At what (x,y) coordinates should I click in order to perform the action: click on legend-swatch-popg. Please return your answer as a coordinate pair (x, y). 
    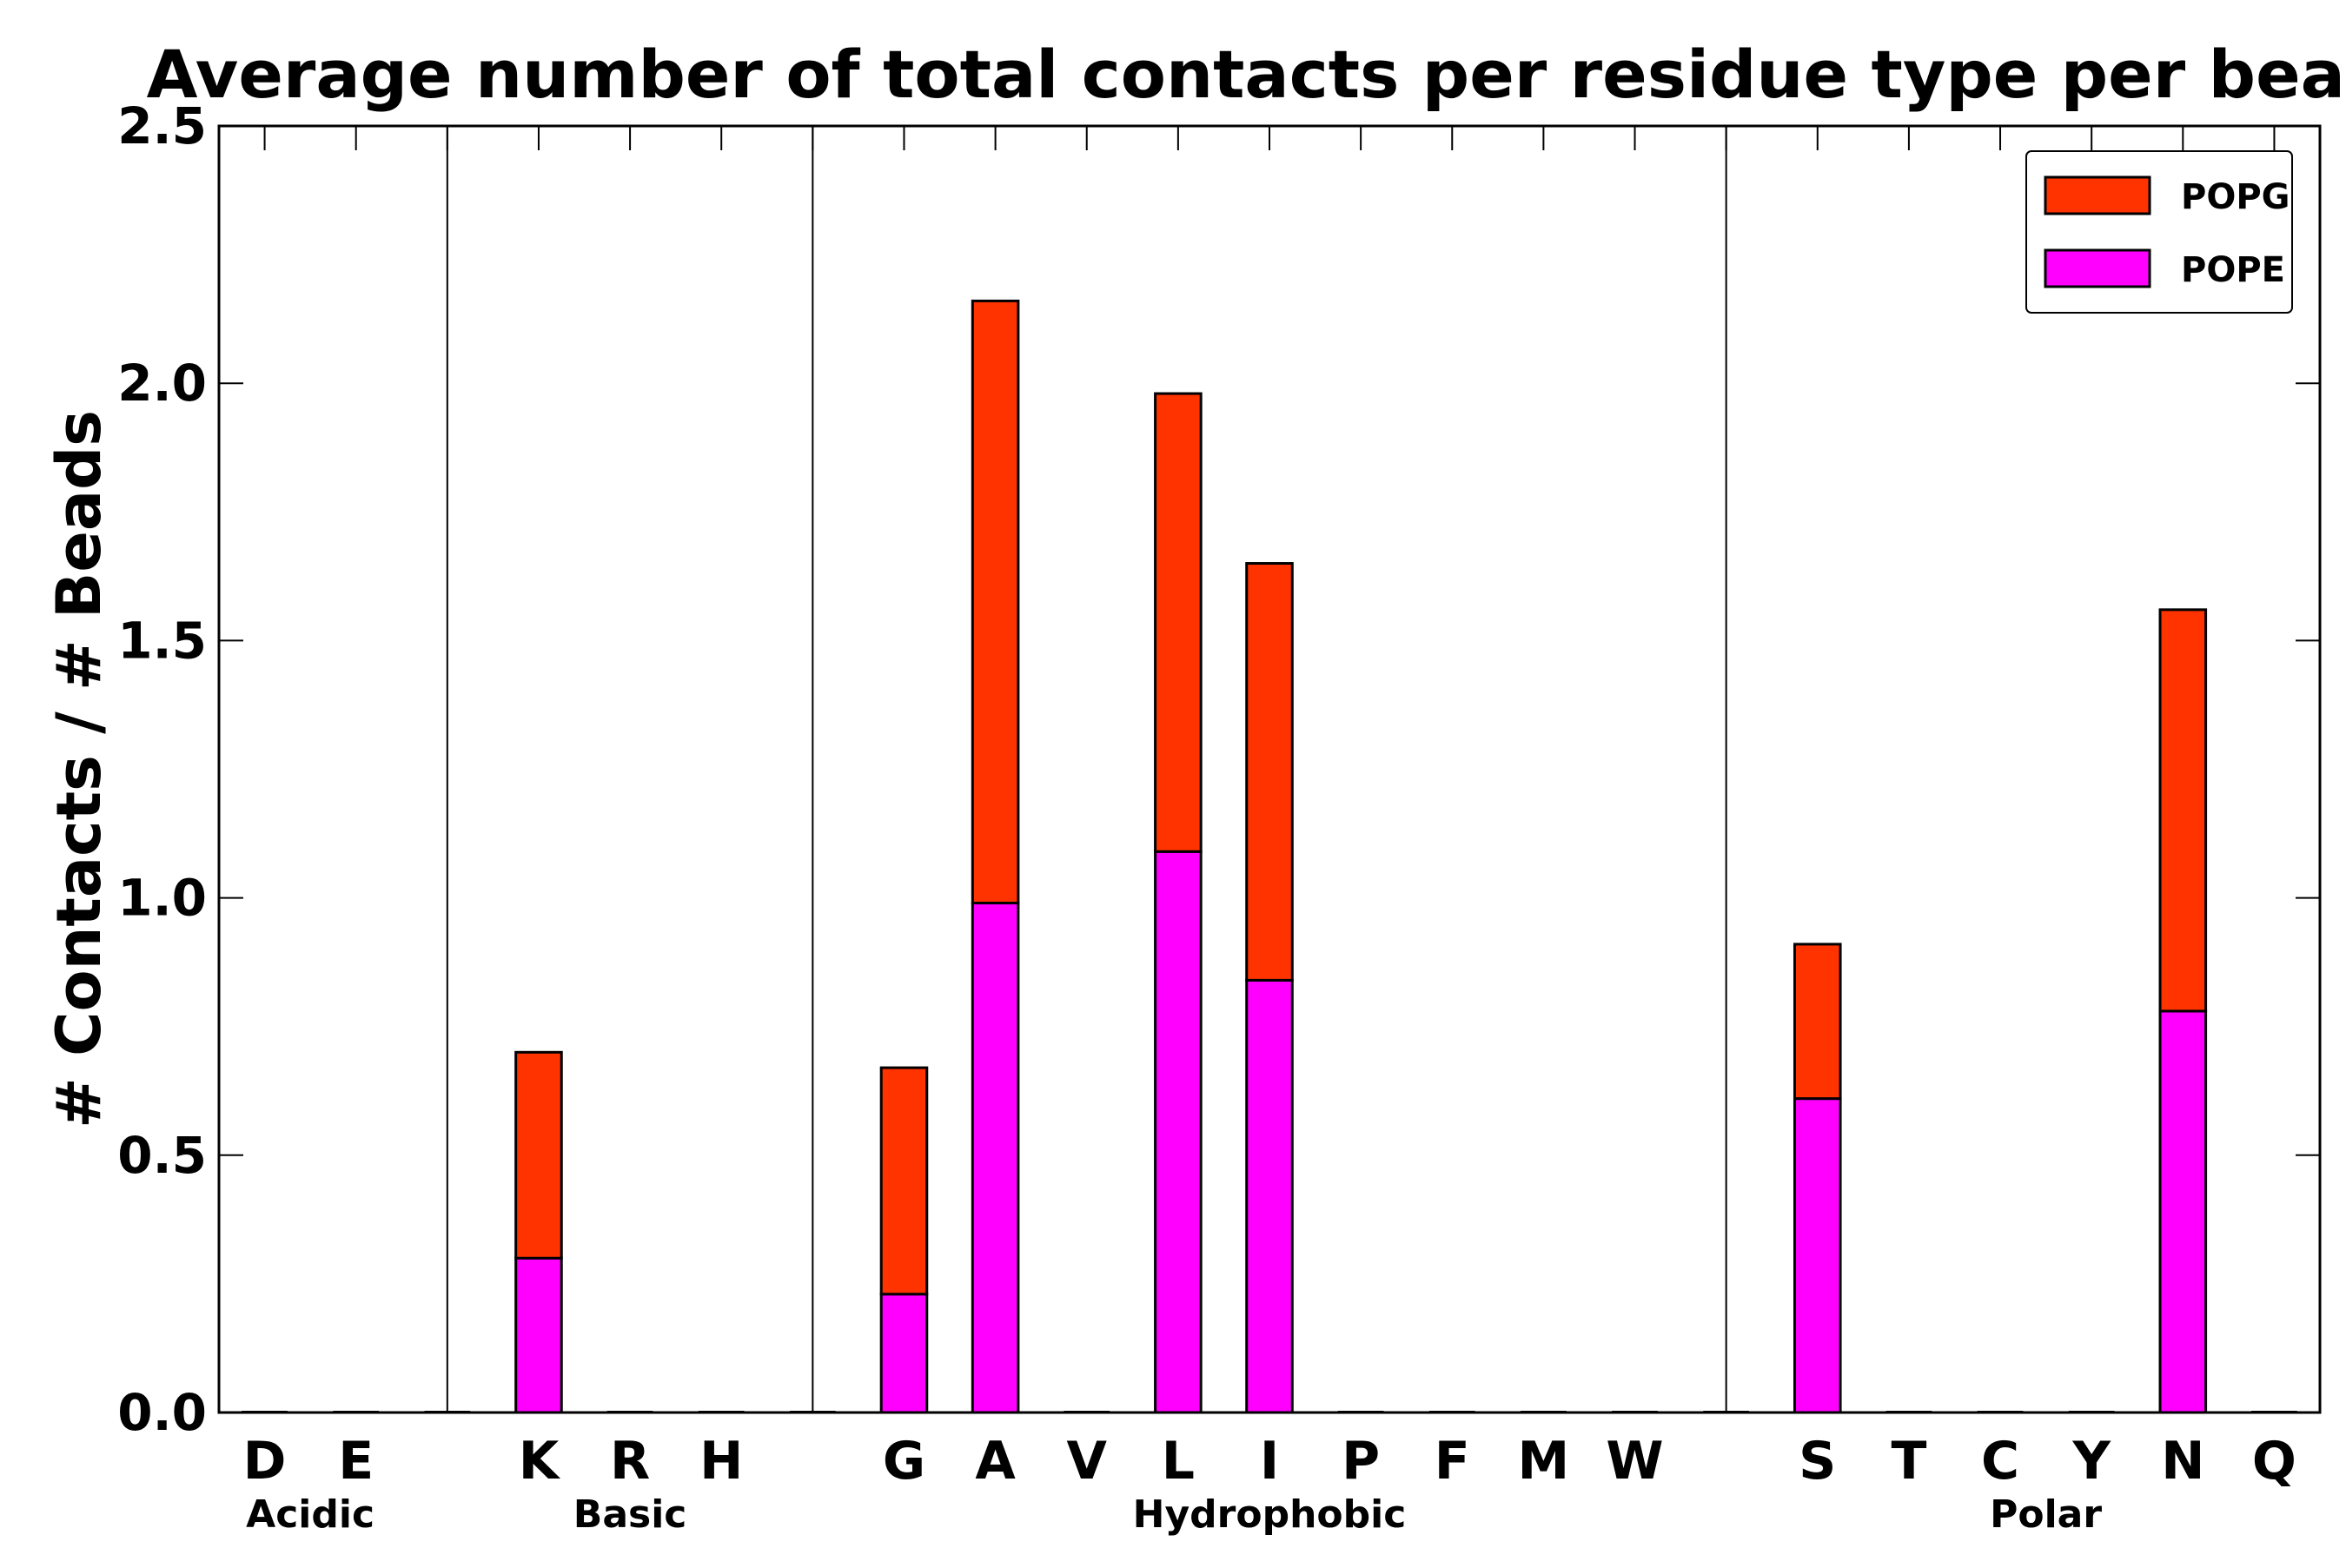
    Looking at the image, I should click on (2097, 195).